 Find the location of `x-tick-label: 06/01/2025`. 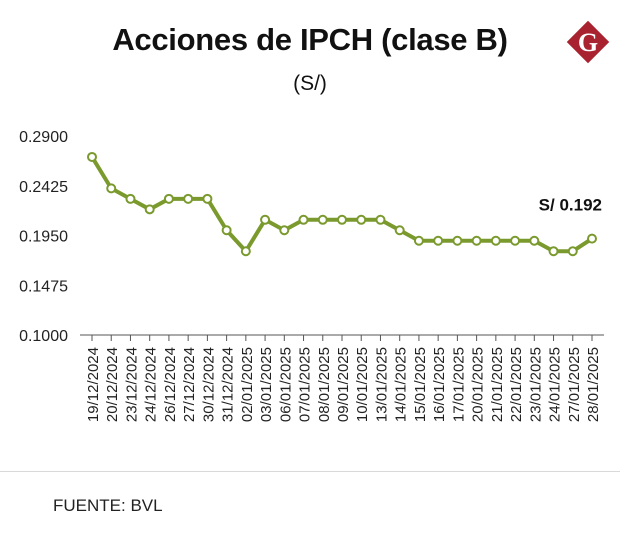

x-tick-label: 06/01/2025 is located at coordinates (285, 384).